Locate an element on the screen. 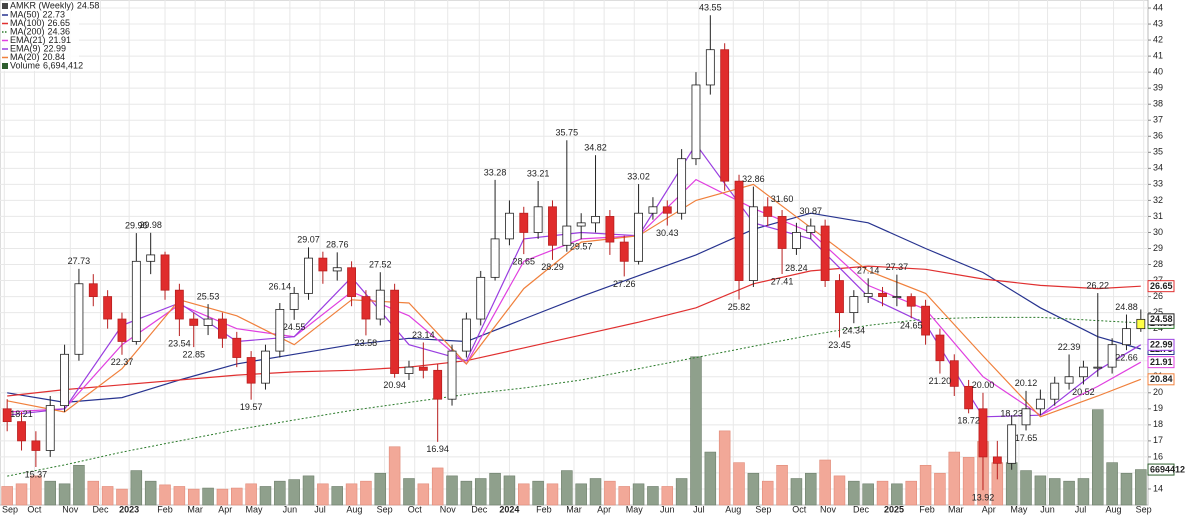 Image resolution: width=1200 pixels, height=516 pixels. x-tick-label: Oct is located at coordinates (34, 509).